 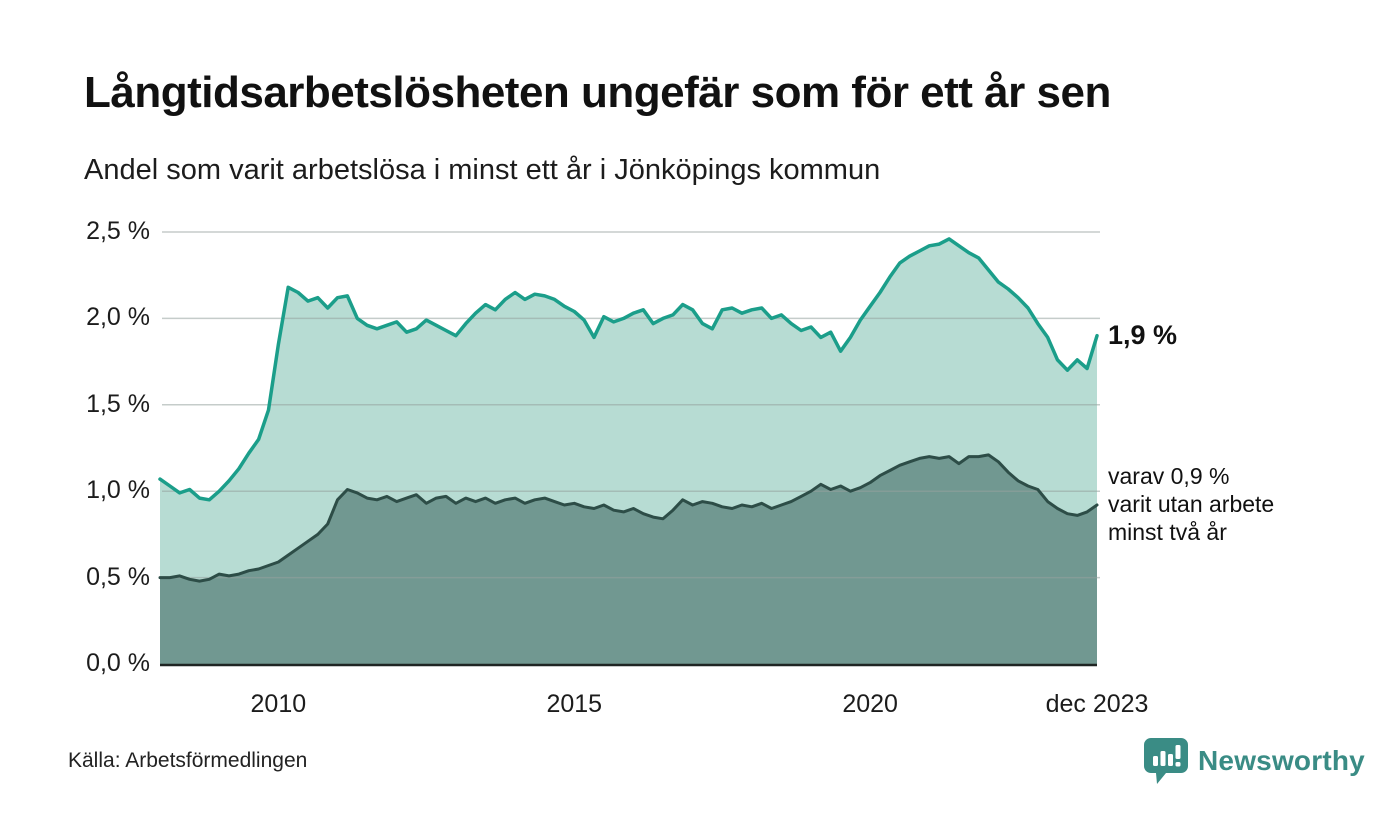 What do you see at coordinates (1167, 532) in the screenshot?
I see `series-end-label-two-year-line3: minst två år` at bounding box center [1167, 532].